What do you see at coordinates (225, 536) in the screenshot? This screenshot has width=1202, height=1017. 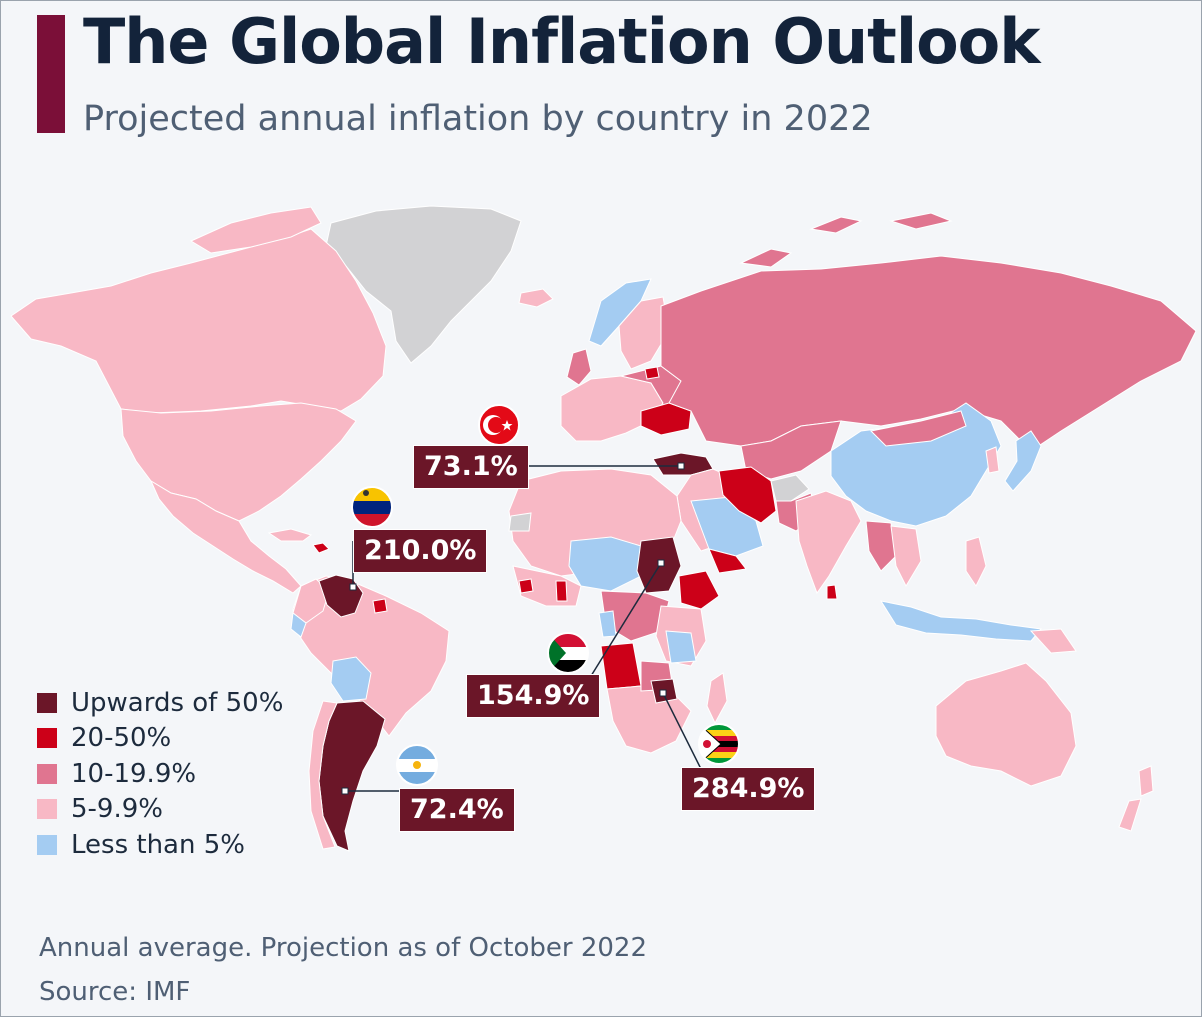 I see `country-mexico` at bounding box center [225, 536].